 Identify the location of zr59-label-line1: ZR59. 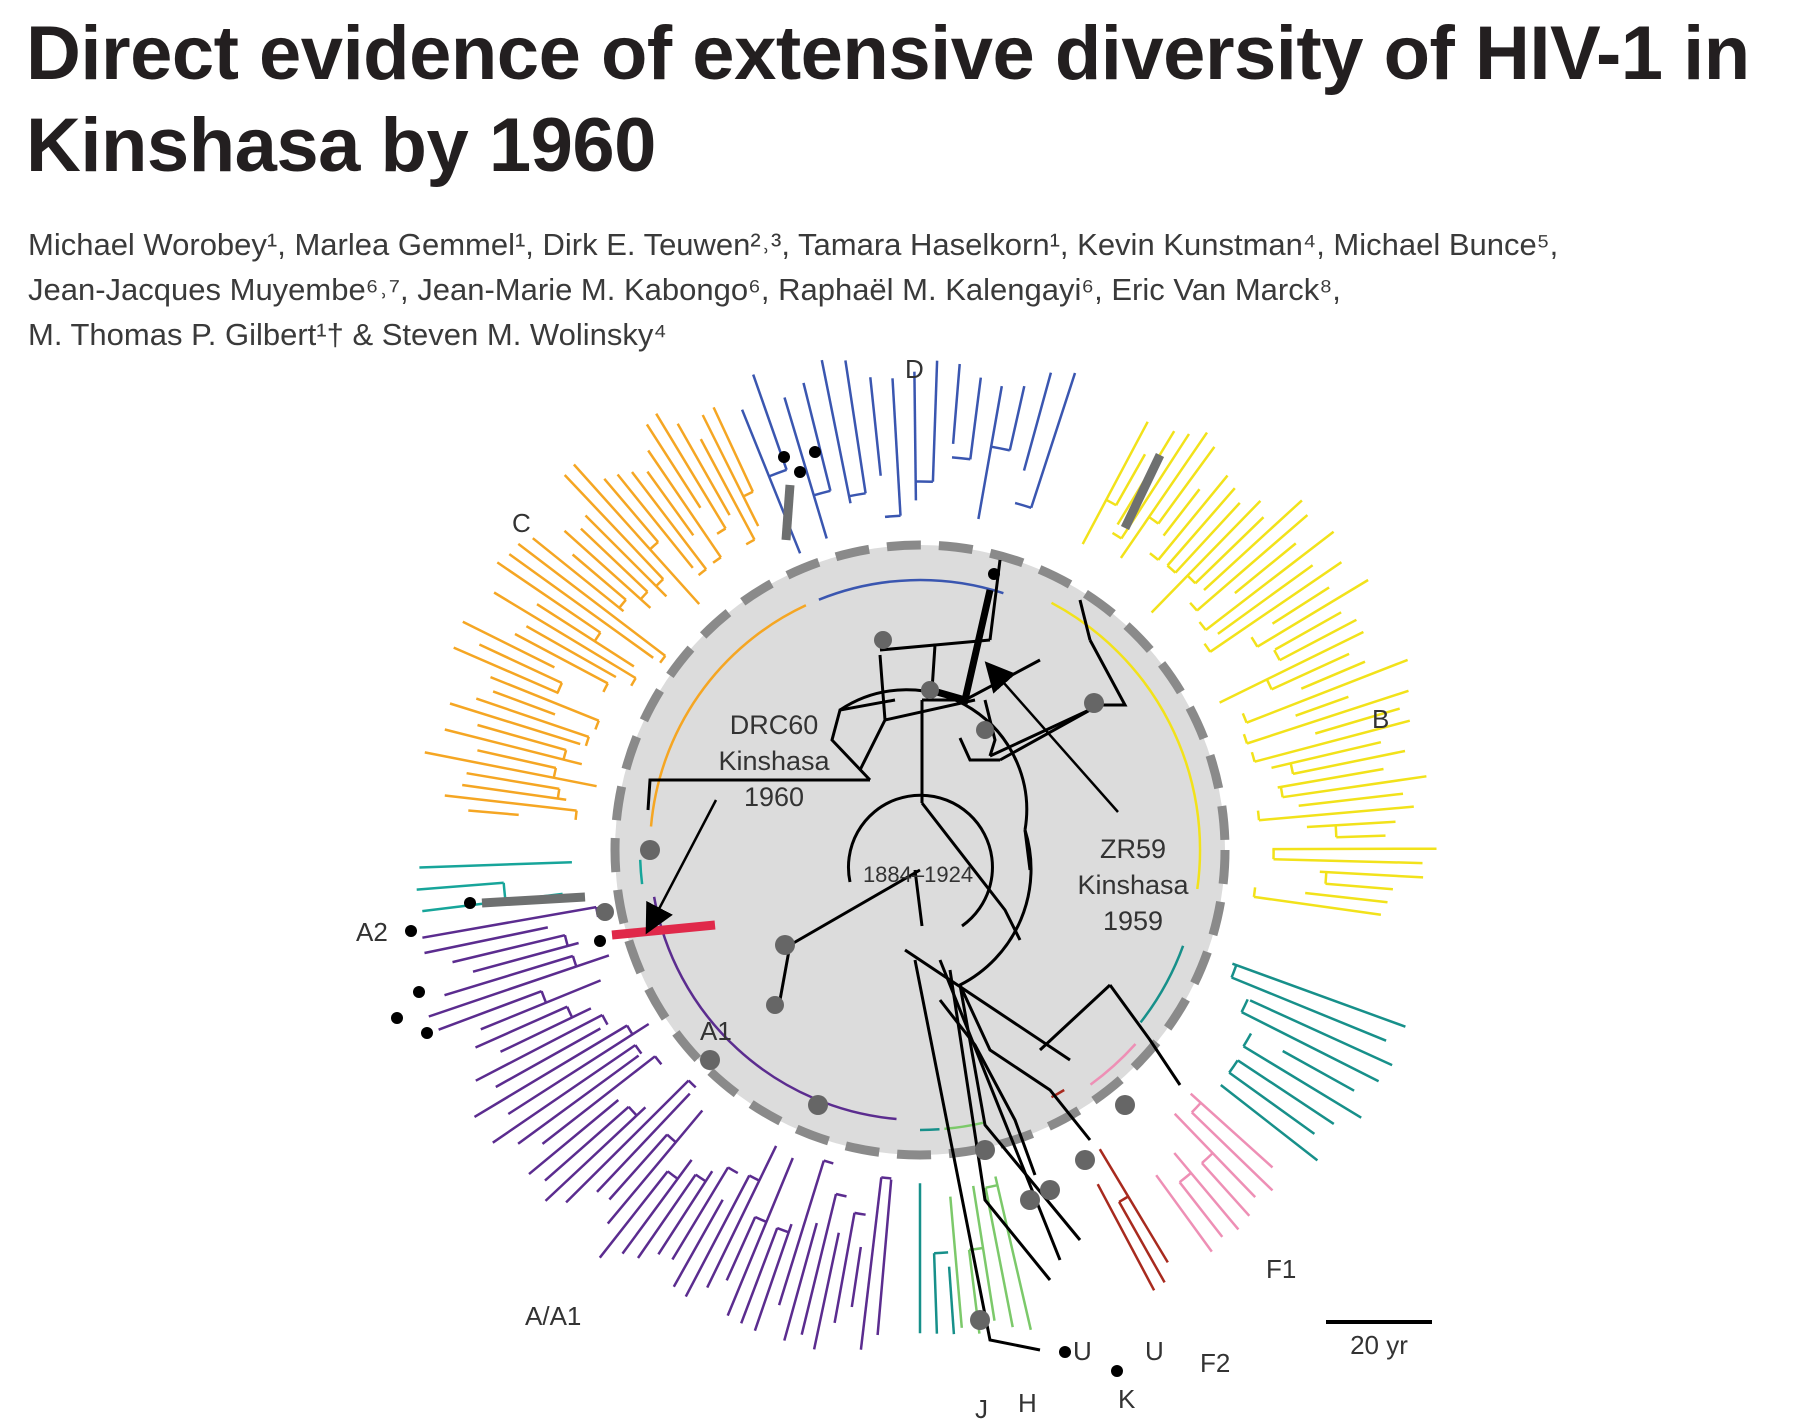
(1133, 849).